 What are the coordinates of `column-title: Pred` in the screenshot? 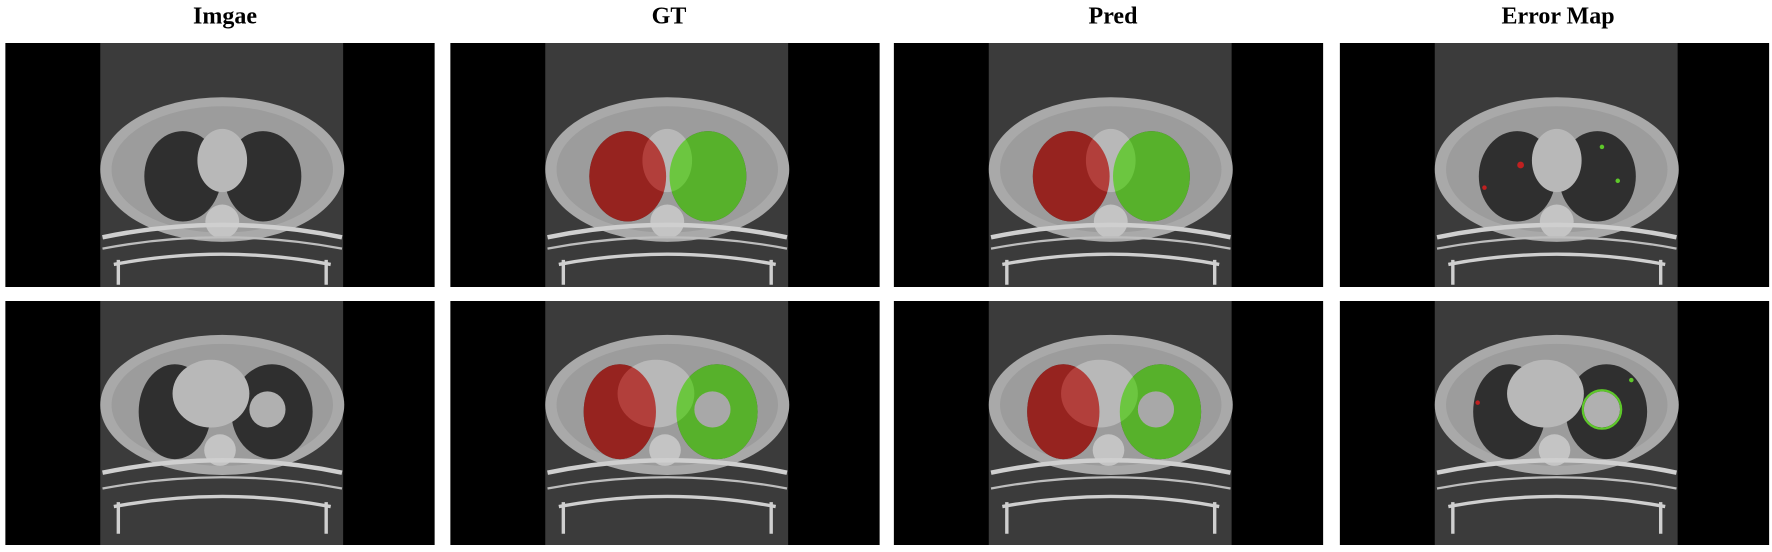 It's located at (1114, 17).